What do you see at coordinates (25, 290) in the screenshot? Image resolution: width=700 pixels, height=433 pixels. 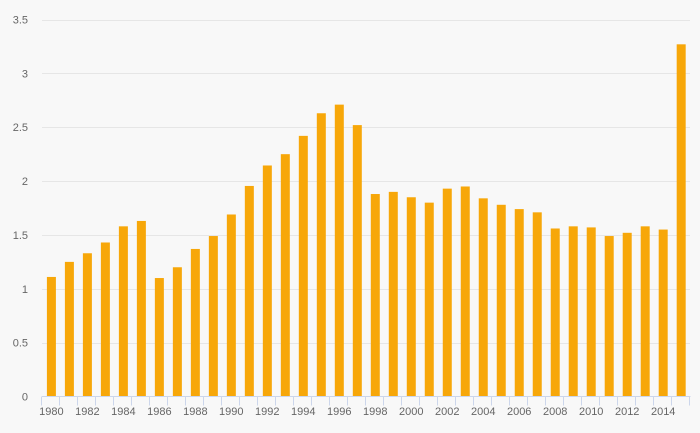 I see `svg-text: 1` at bounding box center [25, 290].